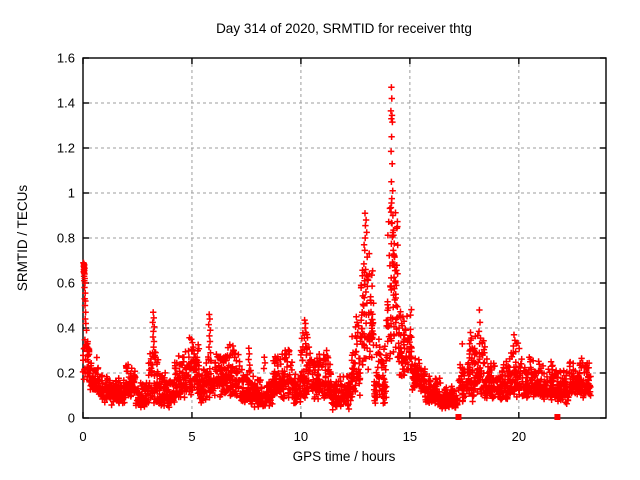  Describe the element at coordinates (66, 373) in the screenshot. I see `y-tick-label: 0.2` at that location.